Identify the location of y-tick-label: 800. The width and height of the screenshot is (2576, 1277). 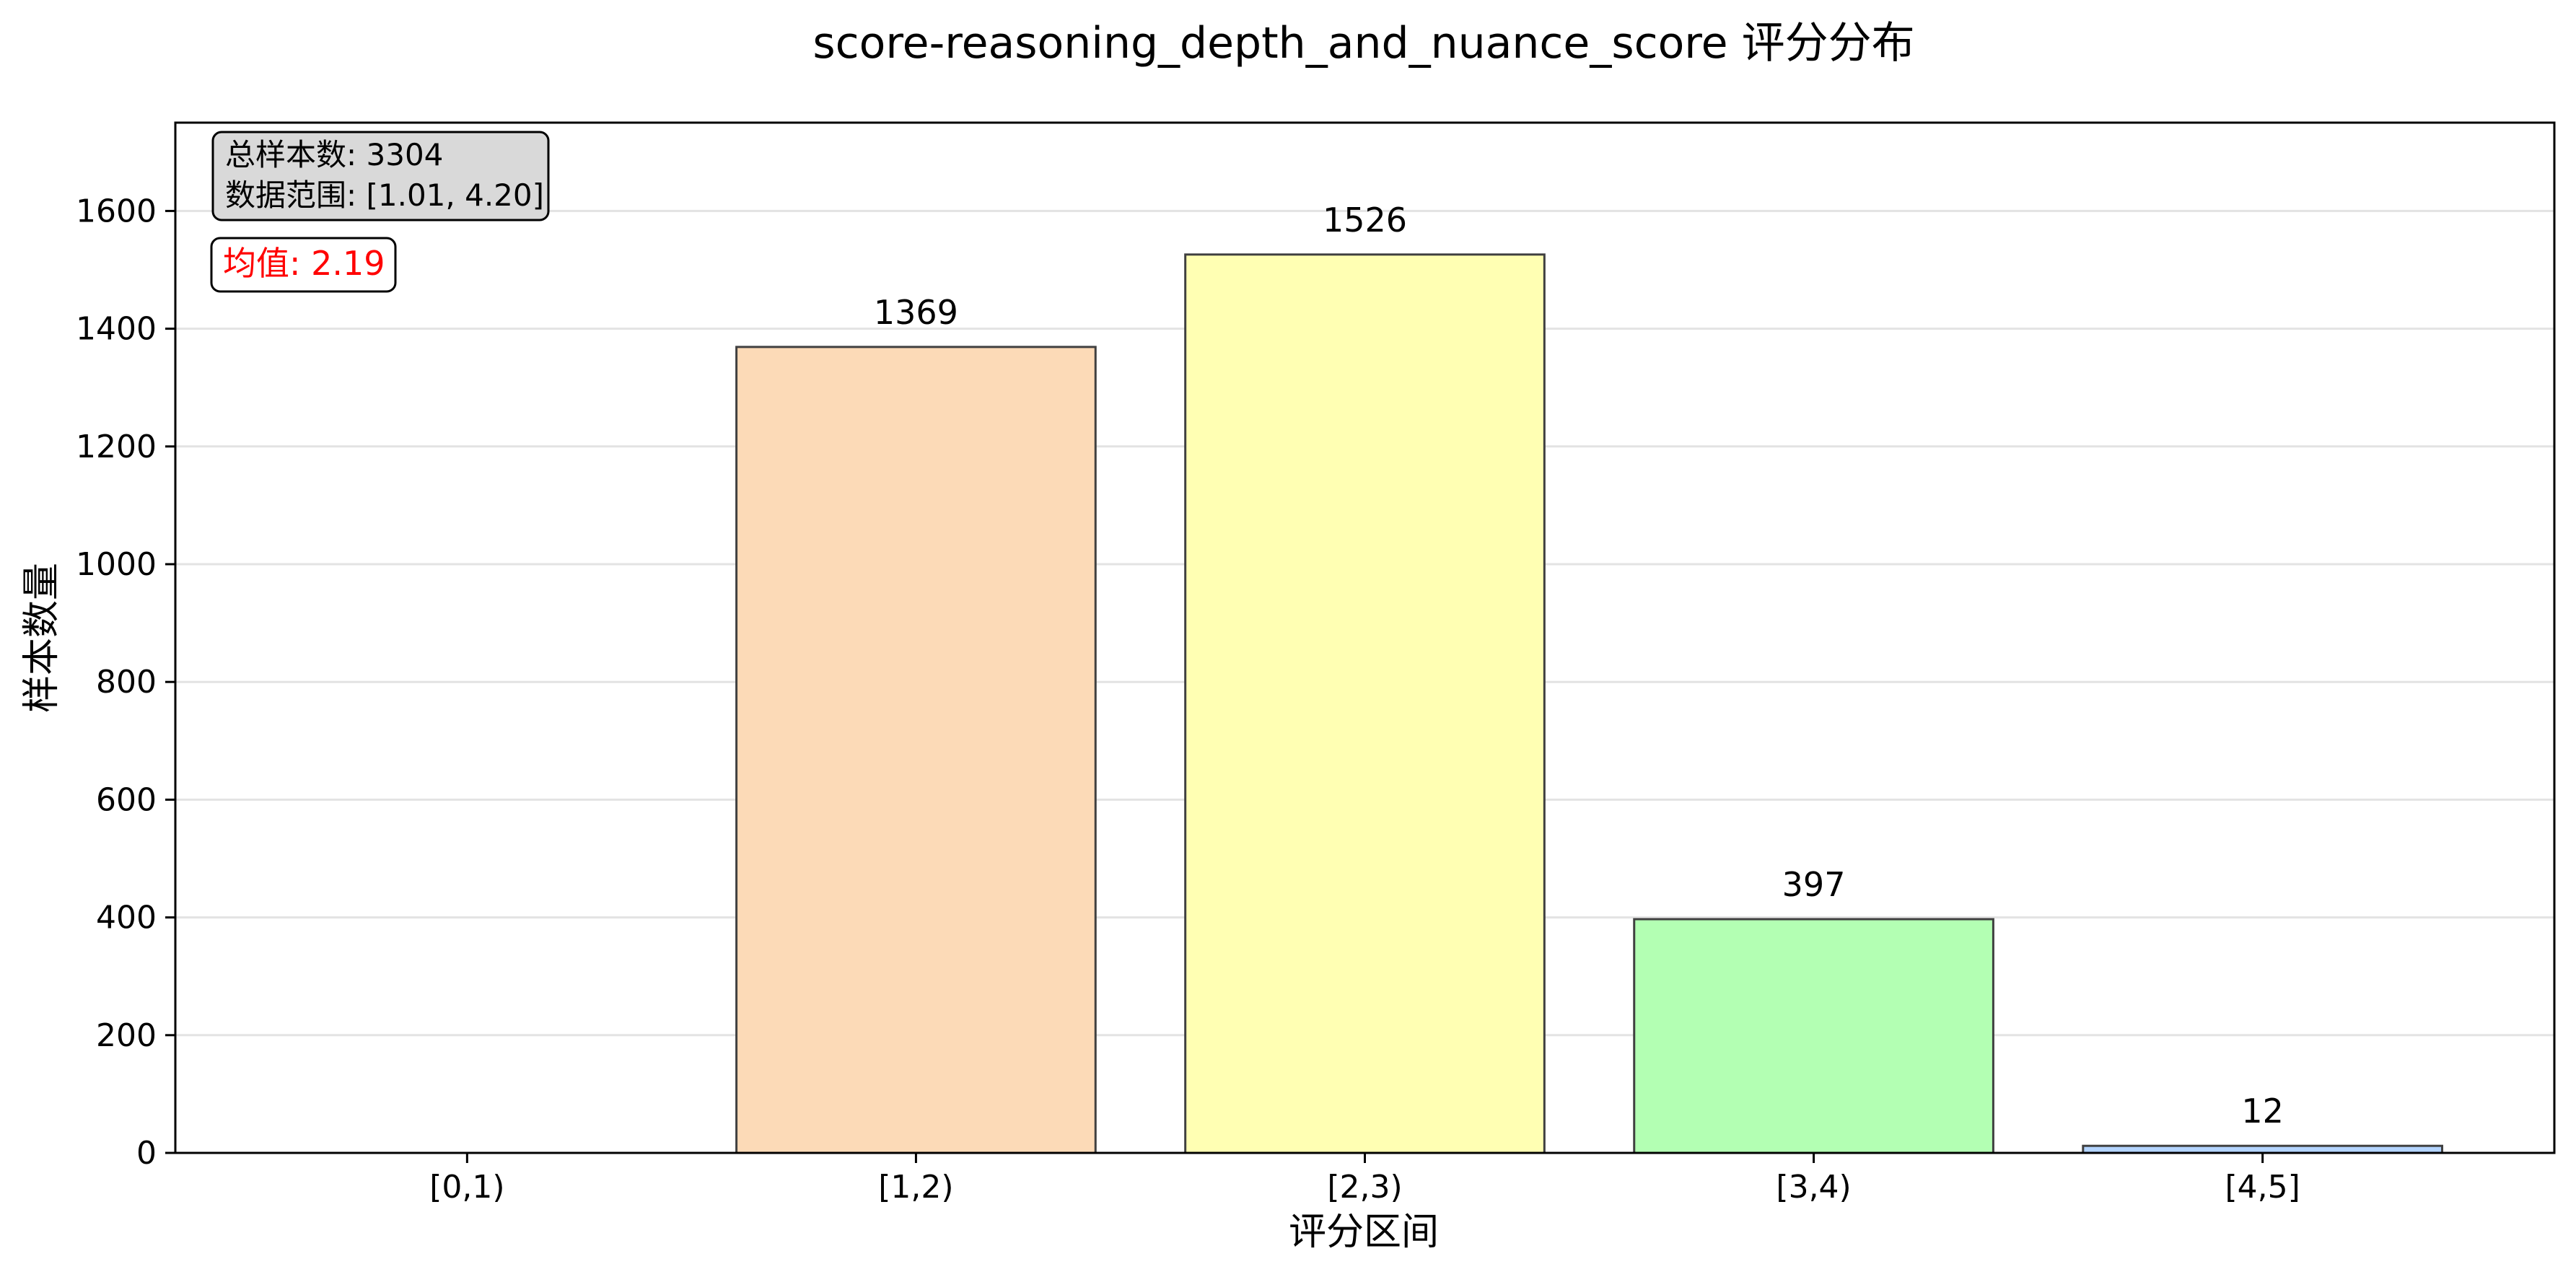
(126, 683).